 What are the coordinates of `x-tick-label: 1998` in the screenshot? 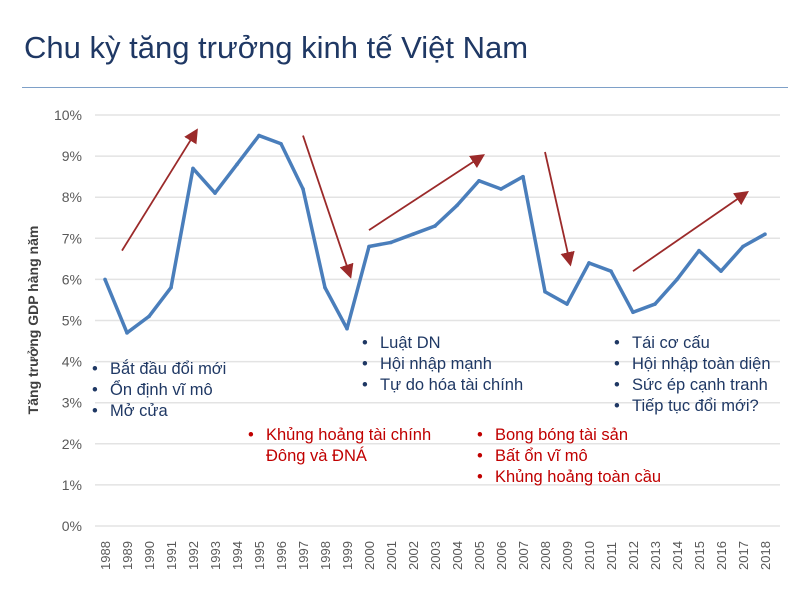 It's located at (325, 555).